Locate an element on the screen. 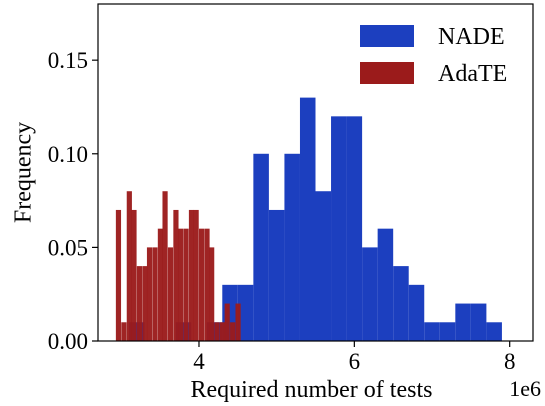 The height and width of the screenshot is (406, 545). y-axis: 0.00 0.05 0.10 0.15 is located at coordinates (73, 201).